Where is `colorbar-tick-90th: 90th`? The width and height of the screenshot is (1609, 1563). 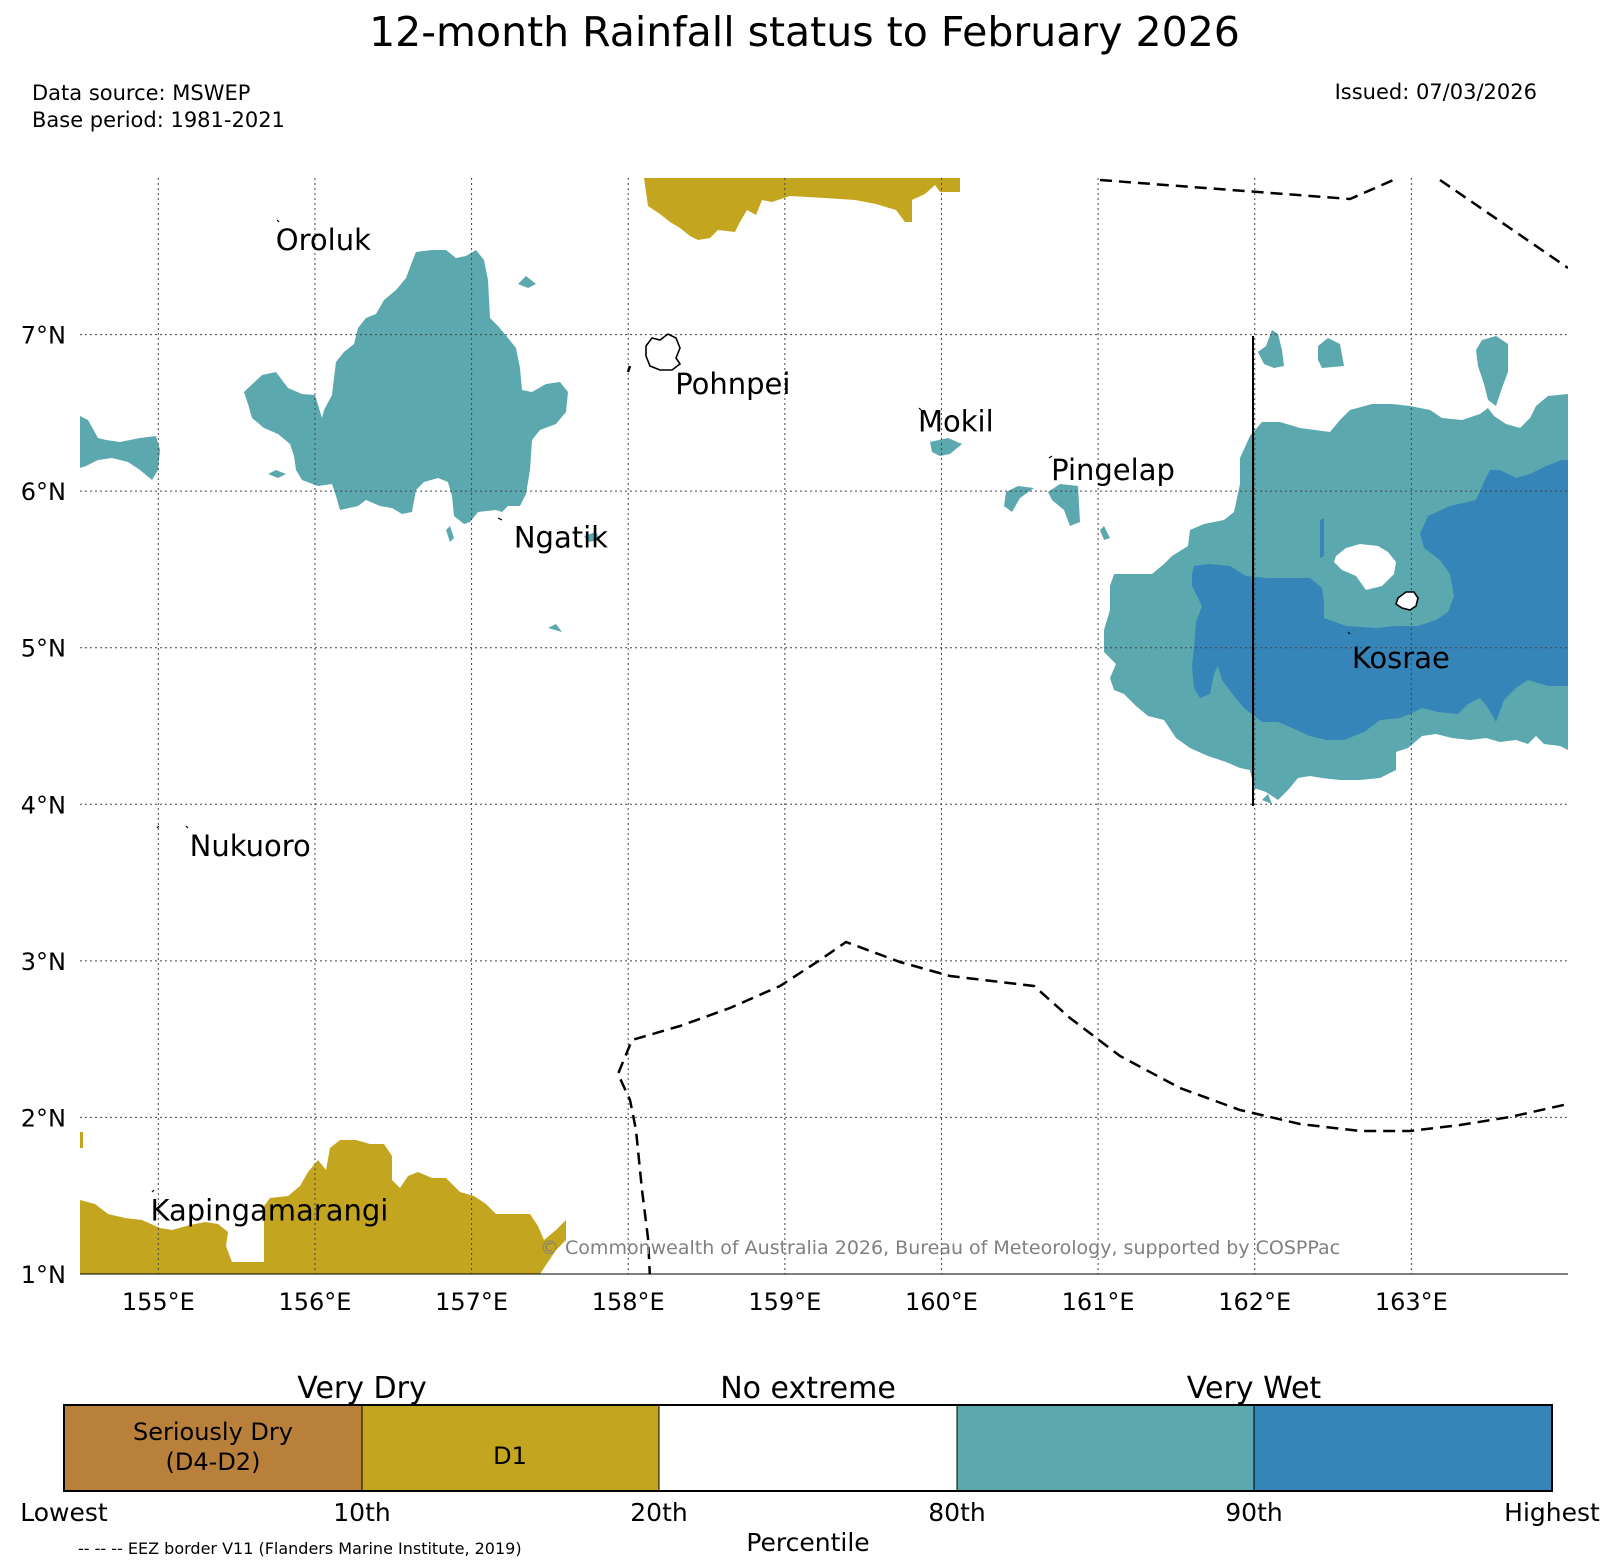 colorbar-tick-90th: 90th is located at coordinates (1253, 1512).